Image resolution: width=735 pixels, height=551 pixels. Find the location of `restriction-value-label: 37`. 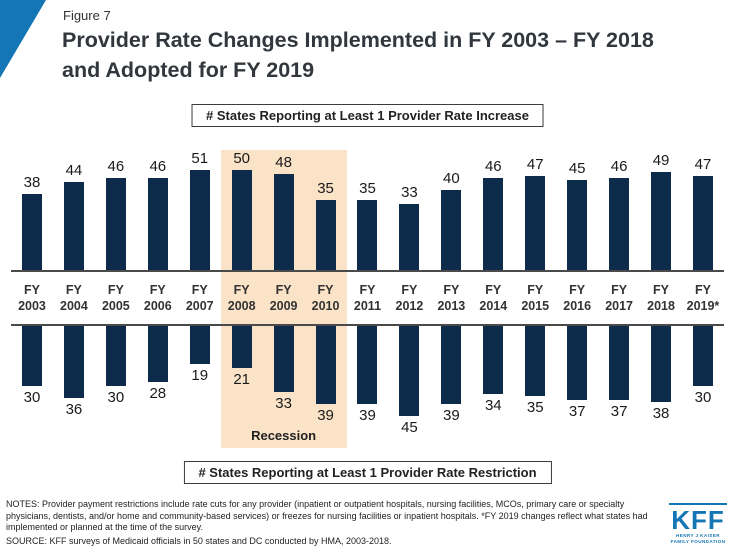

restriction-value-label: 37 is located at coordinates (619, 411).